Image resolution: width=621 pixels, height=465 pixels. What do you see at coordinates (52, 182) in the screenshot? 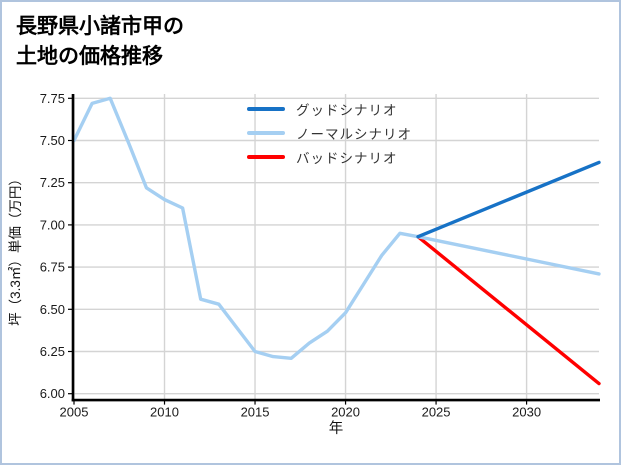
I see `y-tick-label-7.25: 7.25` at bounding box center [52, 182].